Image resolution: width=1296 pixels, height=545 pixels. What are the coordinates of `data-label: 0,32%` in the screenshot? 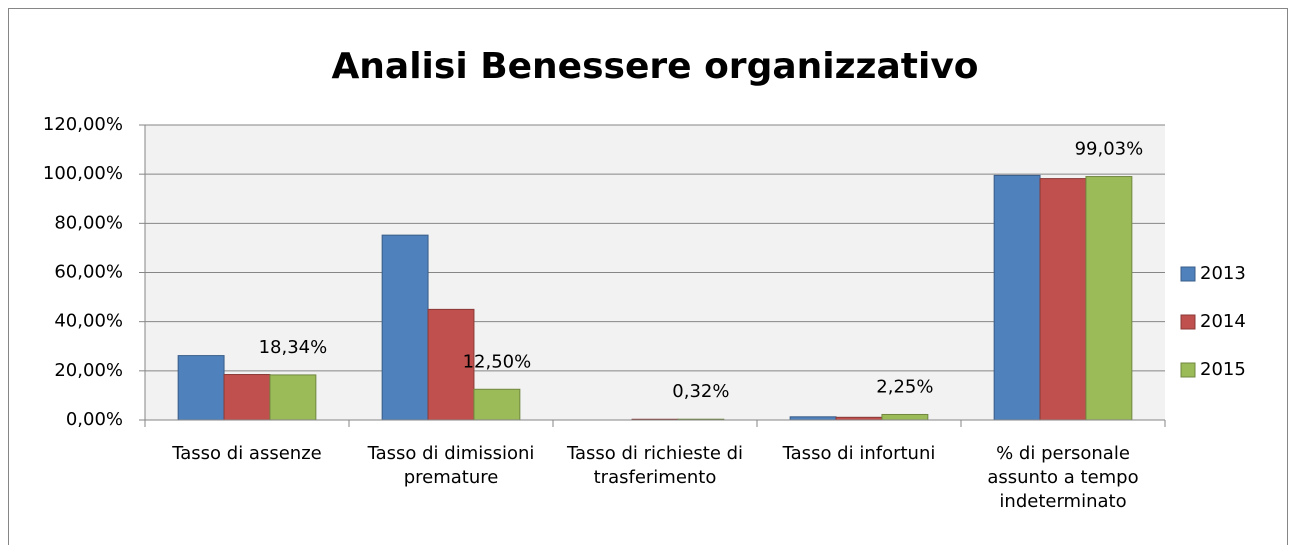 It's located at (700, 391).